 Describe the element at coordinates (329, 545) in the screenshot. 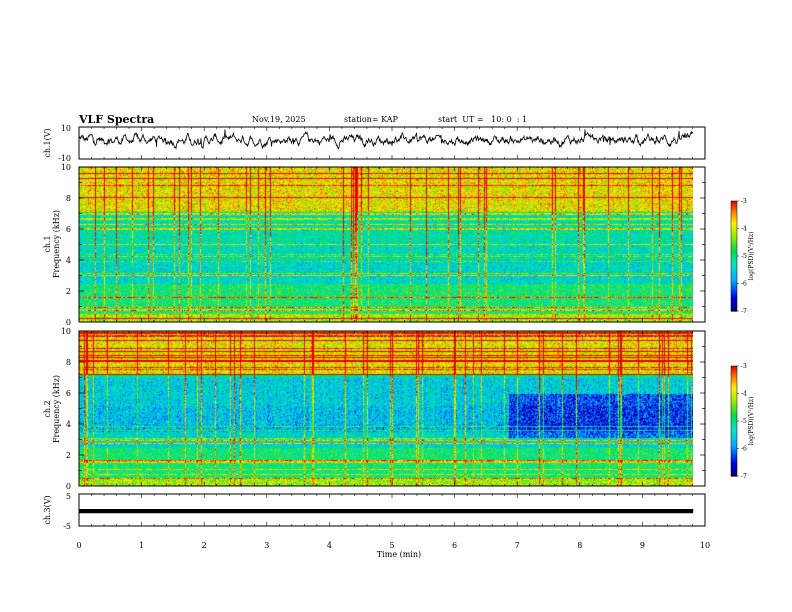

I see `time-tick-label: 4` at that location.